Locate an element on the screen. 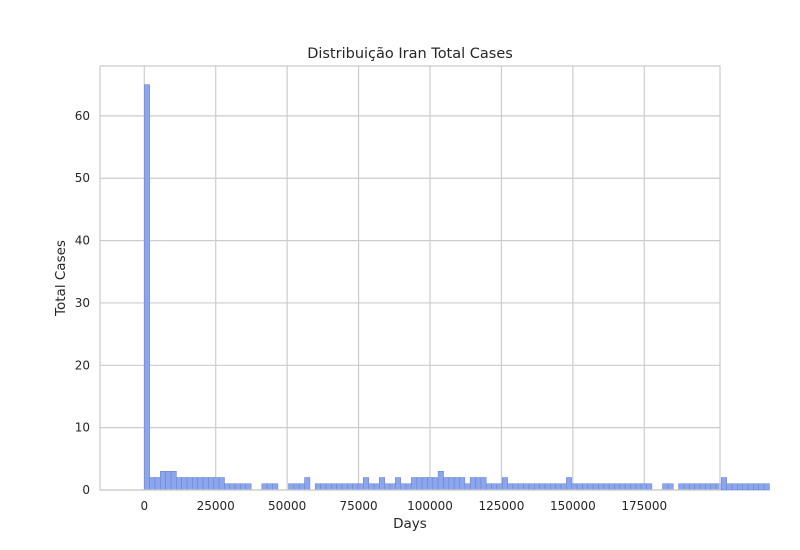 The width and height of the screenshot is (800, 550). x-tick-label: 125000 is located at coordinates (502, 506).